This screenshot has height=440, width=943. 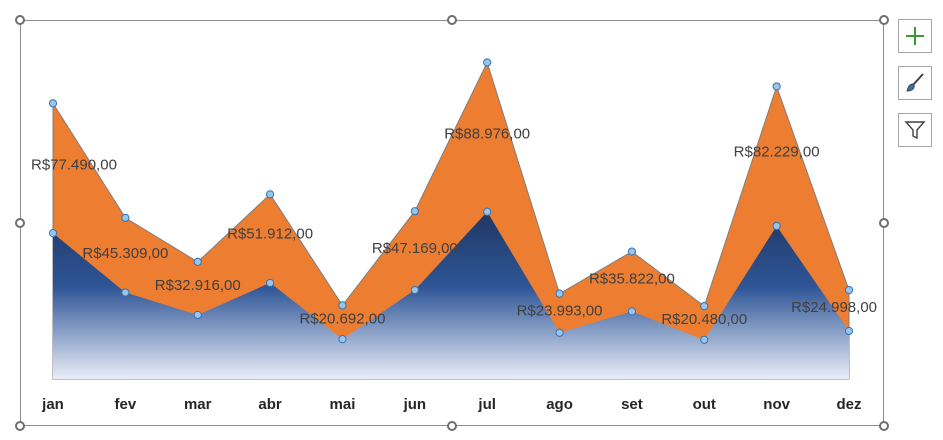 What do you see at coordinates (487, 62) in the screenshot?
I see `series-1-point-jul` at bounding box center [487, 62].